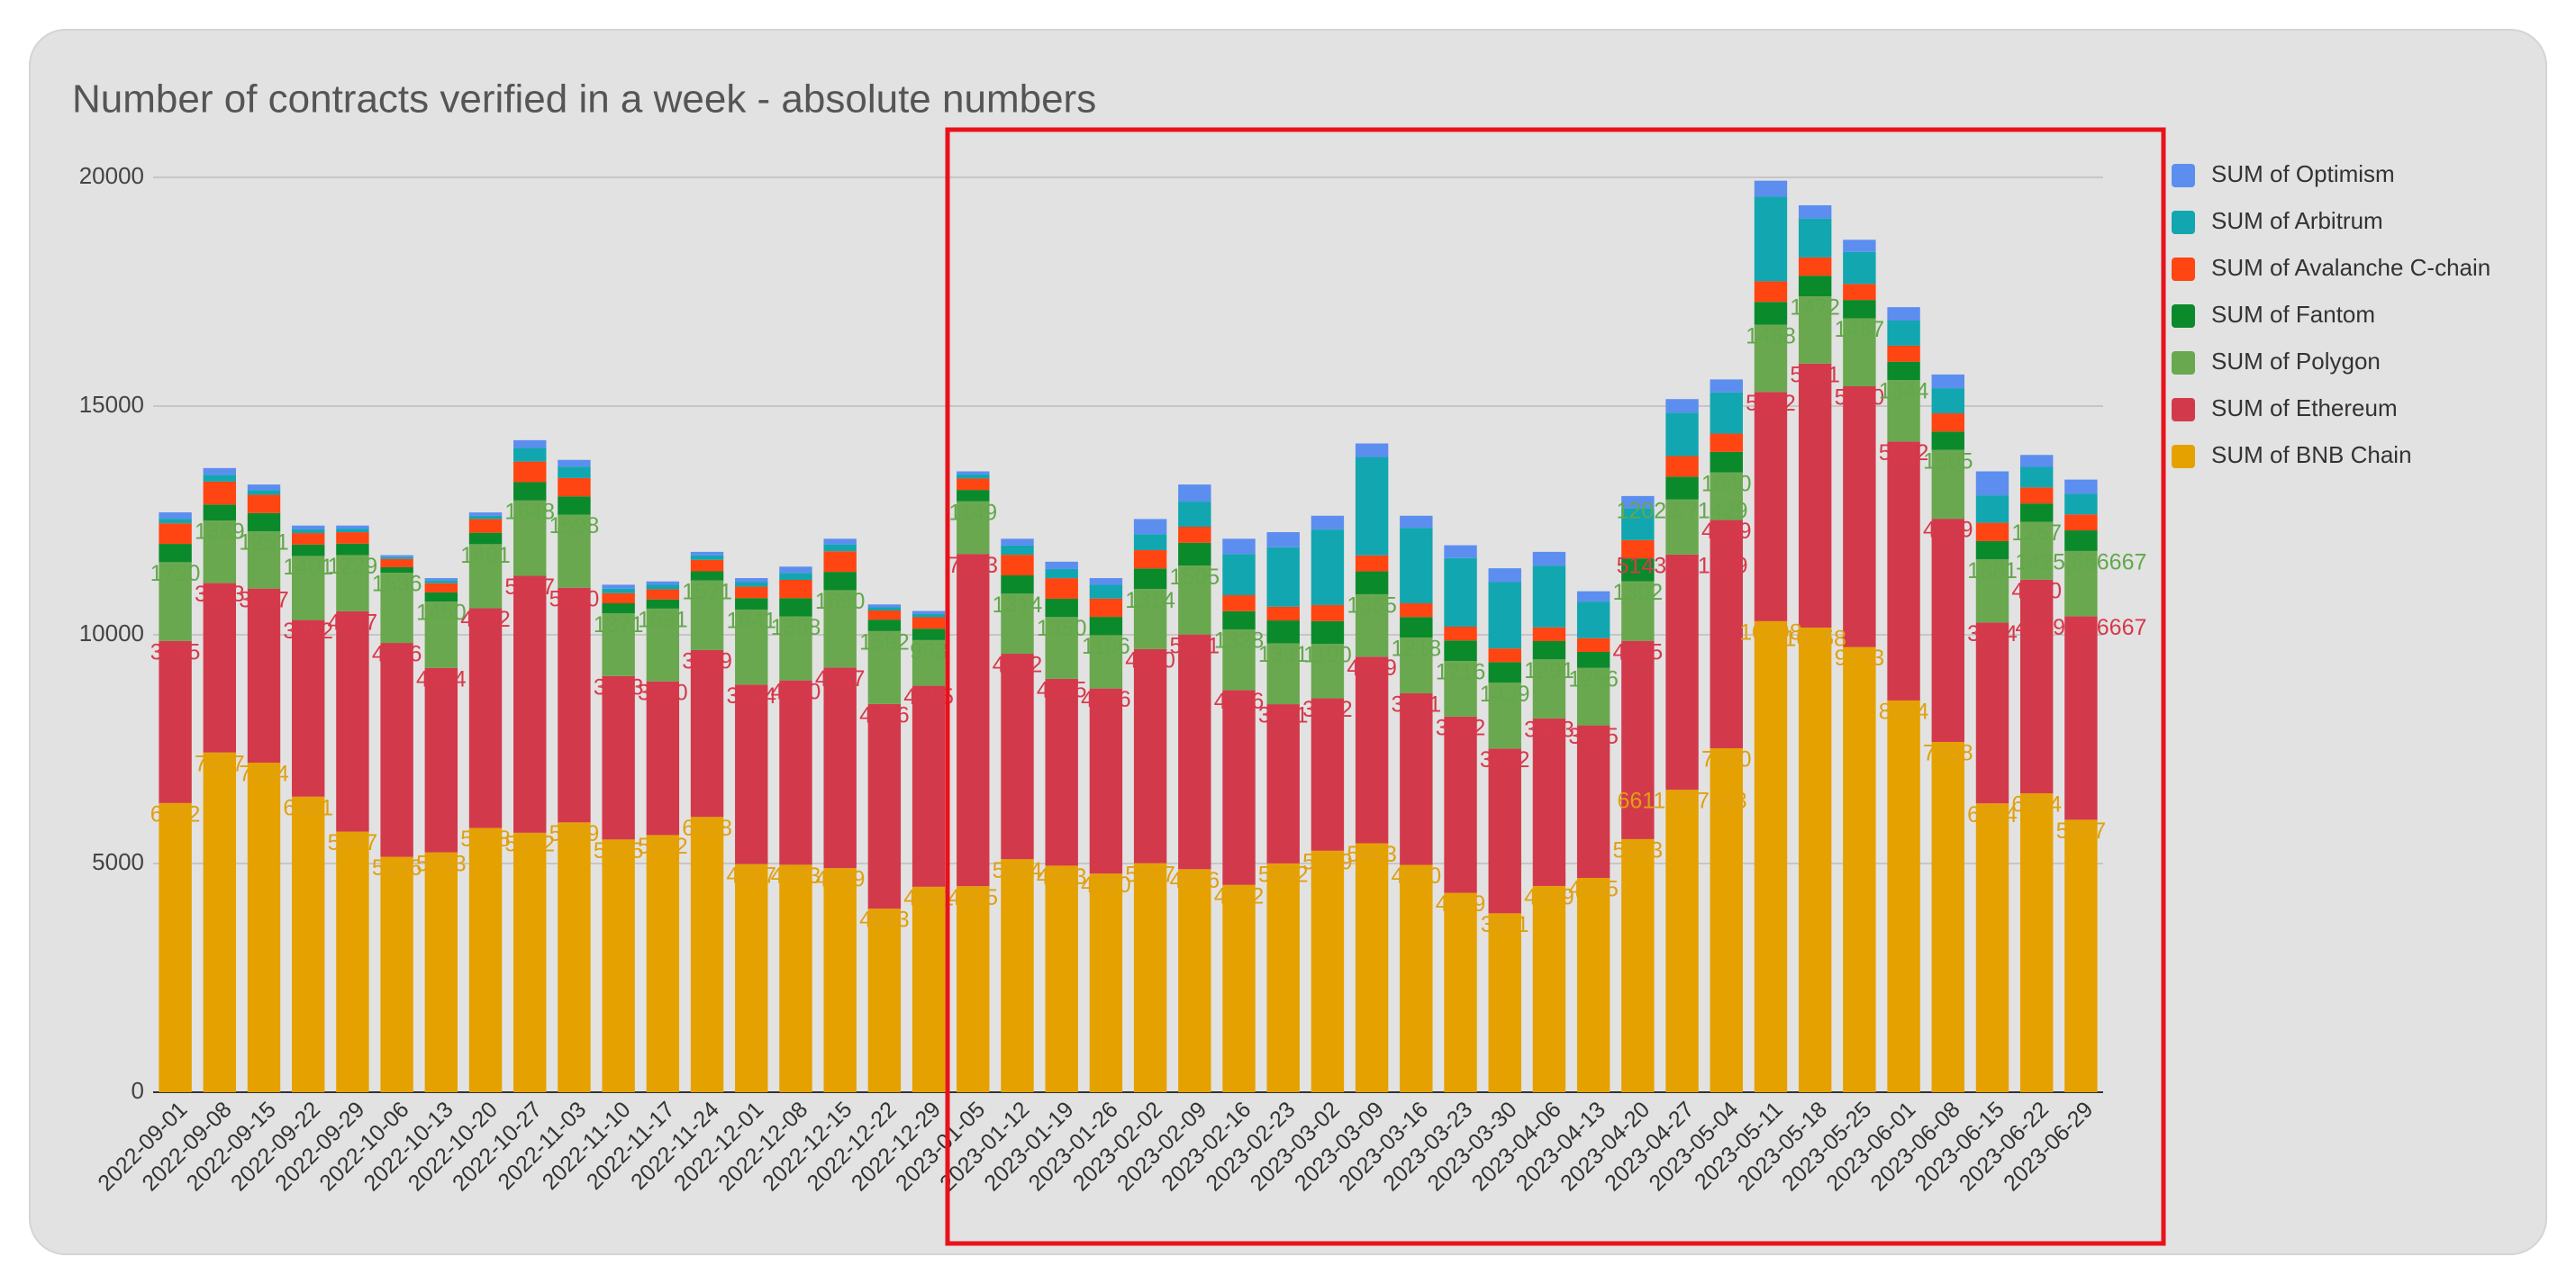  Describe the element at coordinates (751, 696) in the screenshot. I see `data-label: 3924` at that location.